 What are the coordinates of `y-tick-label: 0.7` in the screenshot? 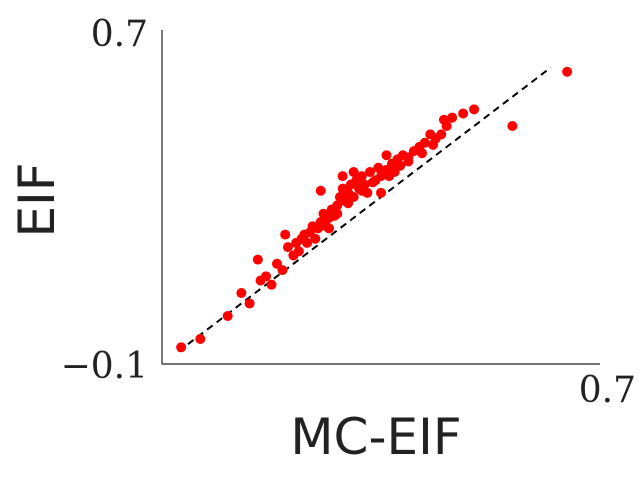 It's located at (119, 34).